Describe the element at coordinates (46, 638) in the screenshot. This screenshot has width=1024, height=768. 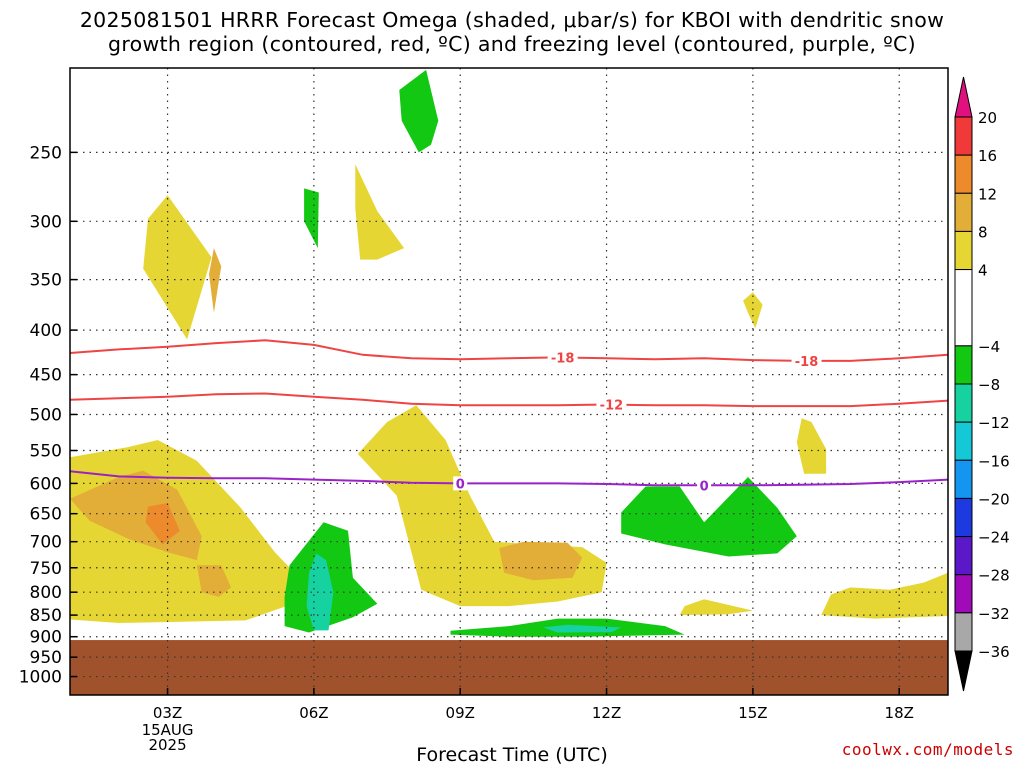
I see `y-tick-label: 900` at that location.